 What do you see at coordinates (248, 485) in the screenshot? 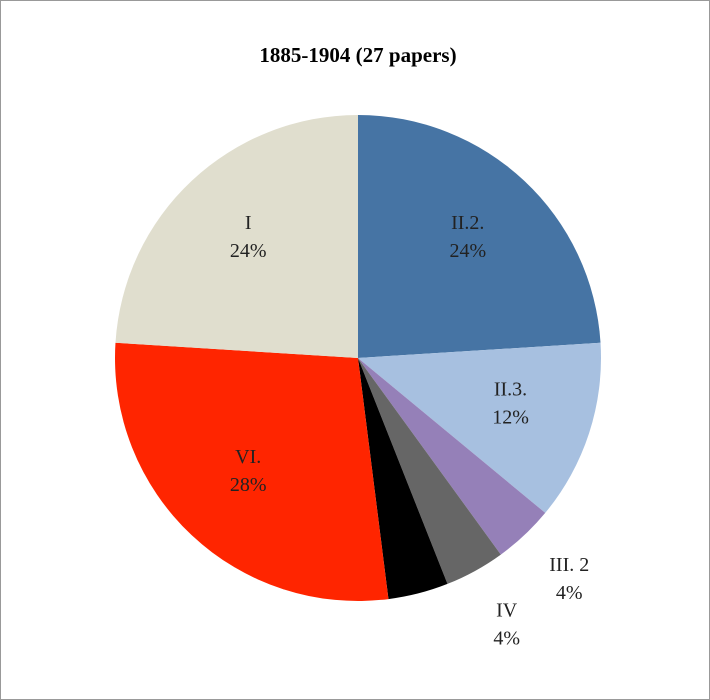
I see `slice-percent: 28%` at bounding box center [248, 485].